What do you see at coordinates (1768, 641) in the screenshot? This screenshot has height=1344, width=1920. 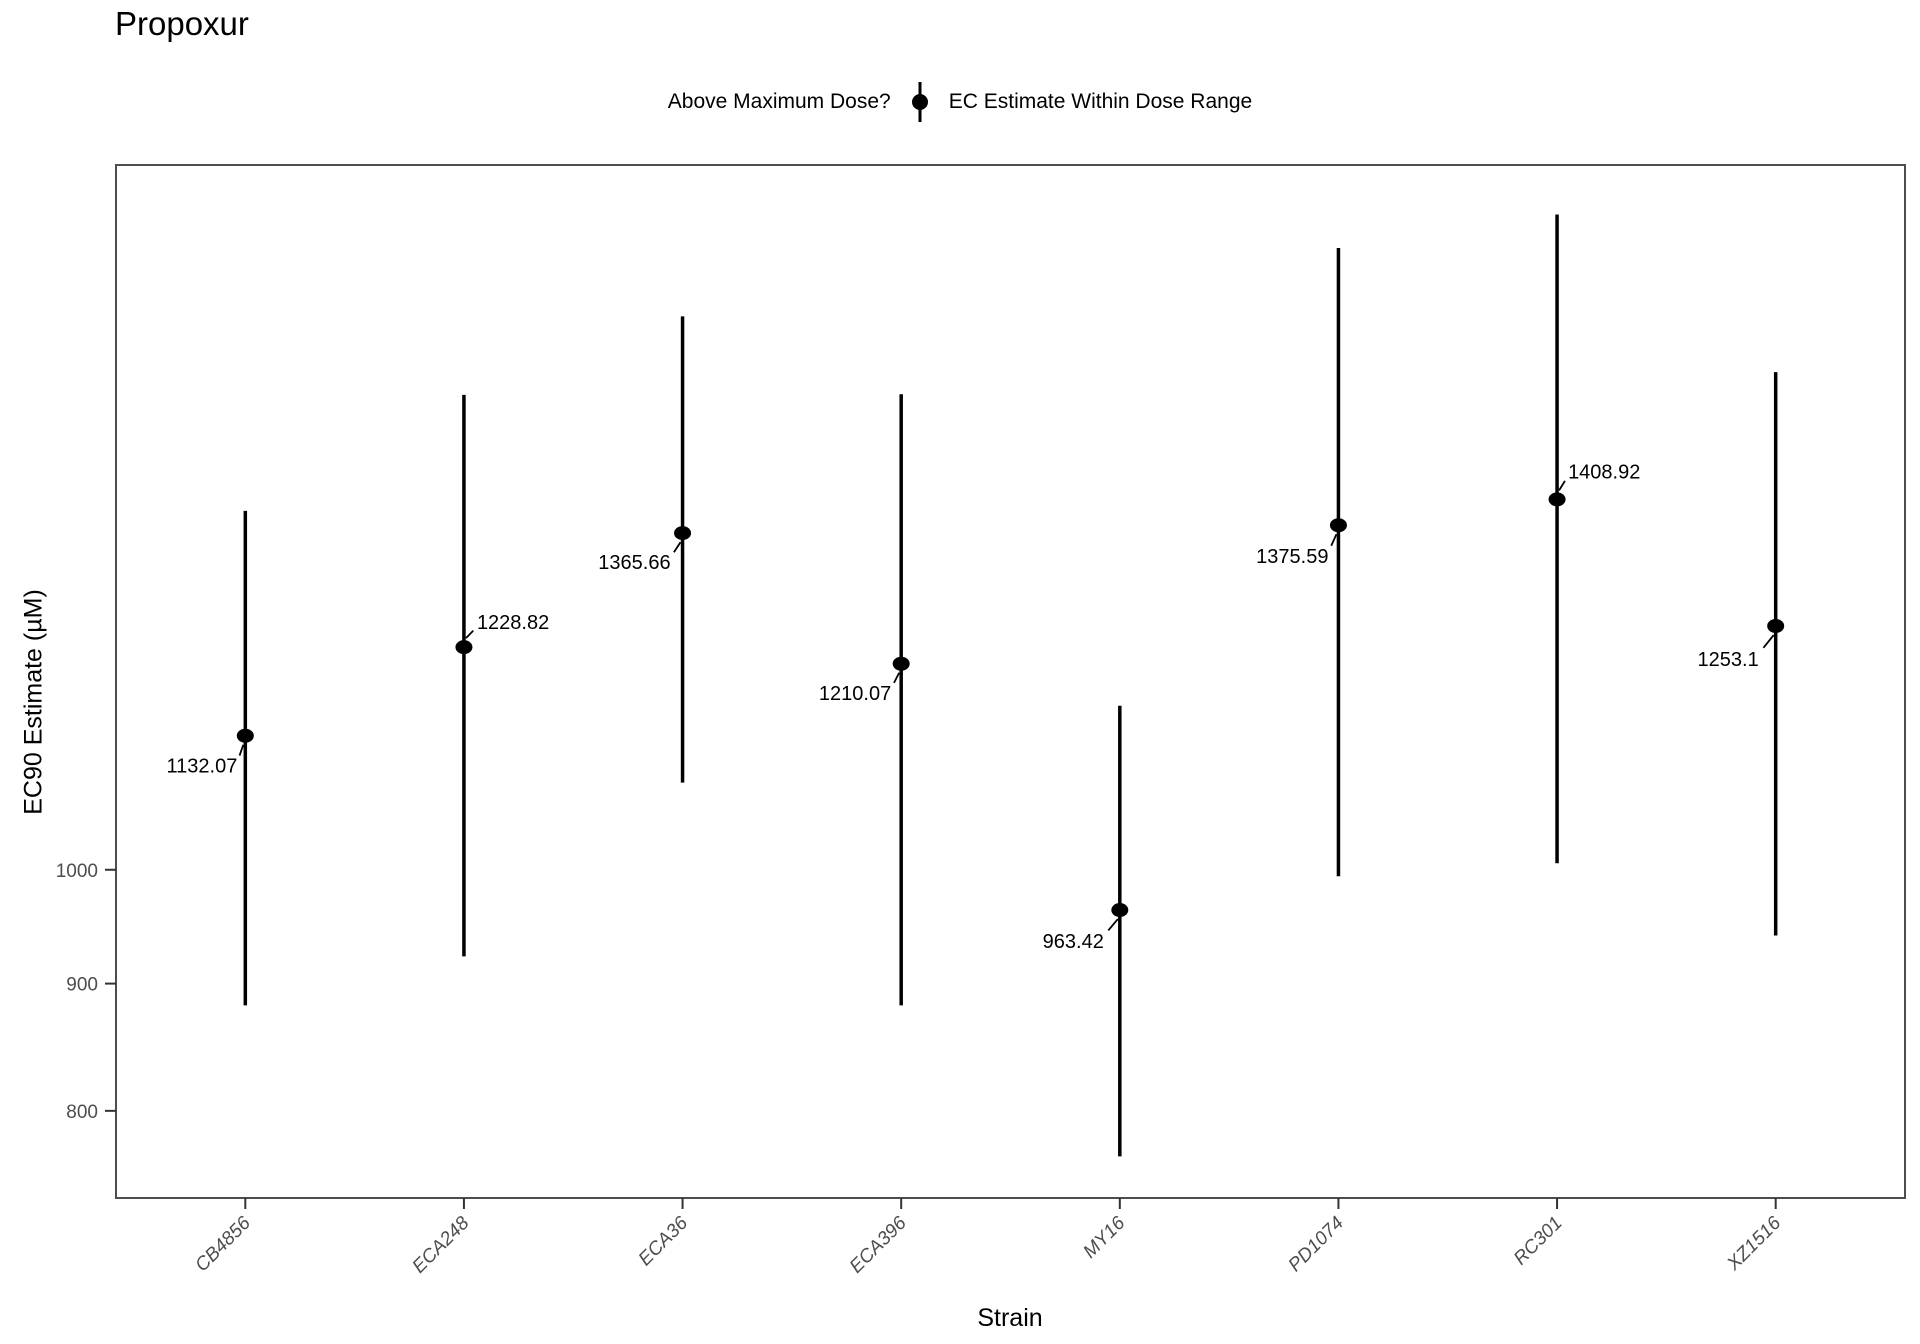 I see `label-leader-XZ1516` at bounding box center [1768, 641].